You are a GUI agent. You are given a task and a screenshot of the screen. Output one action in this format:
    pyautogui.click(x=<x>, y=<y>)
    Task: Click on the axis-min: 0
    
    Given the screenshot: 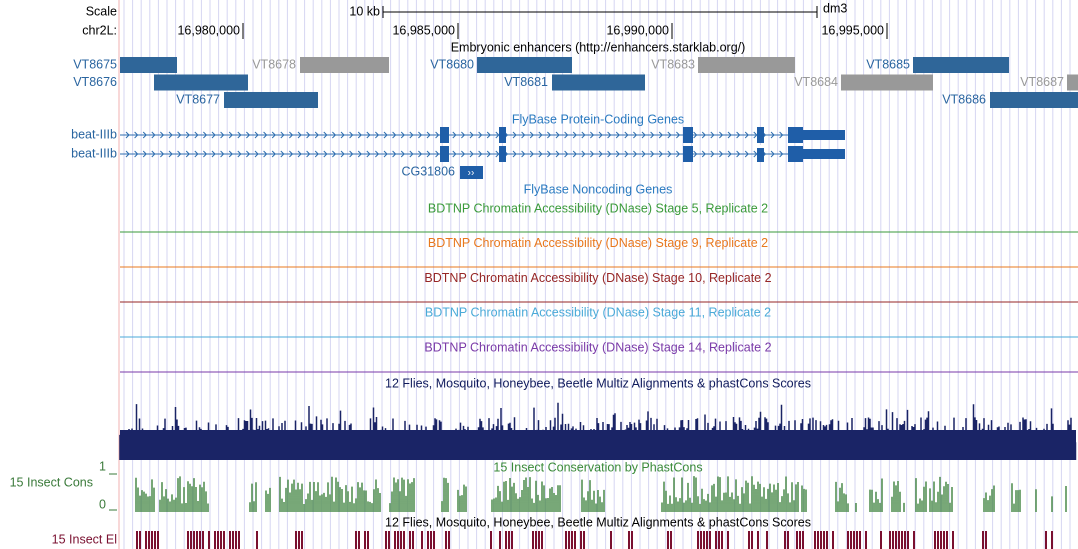 What is the action you would take?
    pyautogui.click(x=102, y=504)
    